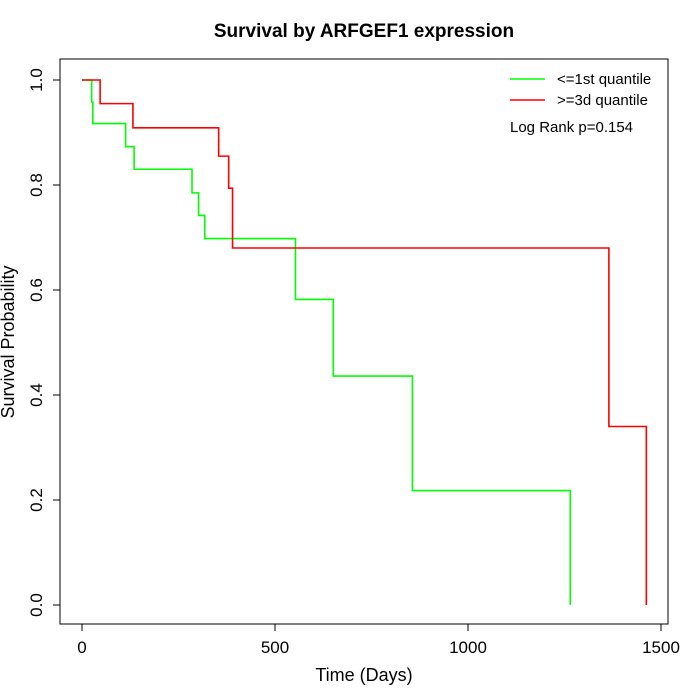  What do you see at coordinates (44, 342) in the screenshot?
I see `y-axis: 0.0 0.2 0.4 0.6 0.8 1.0` at bounding box center [44, 342].